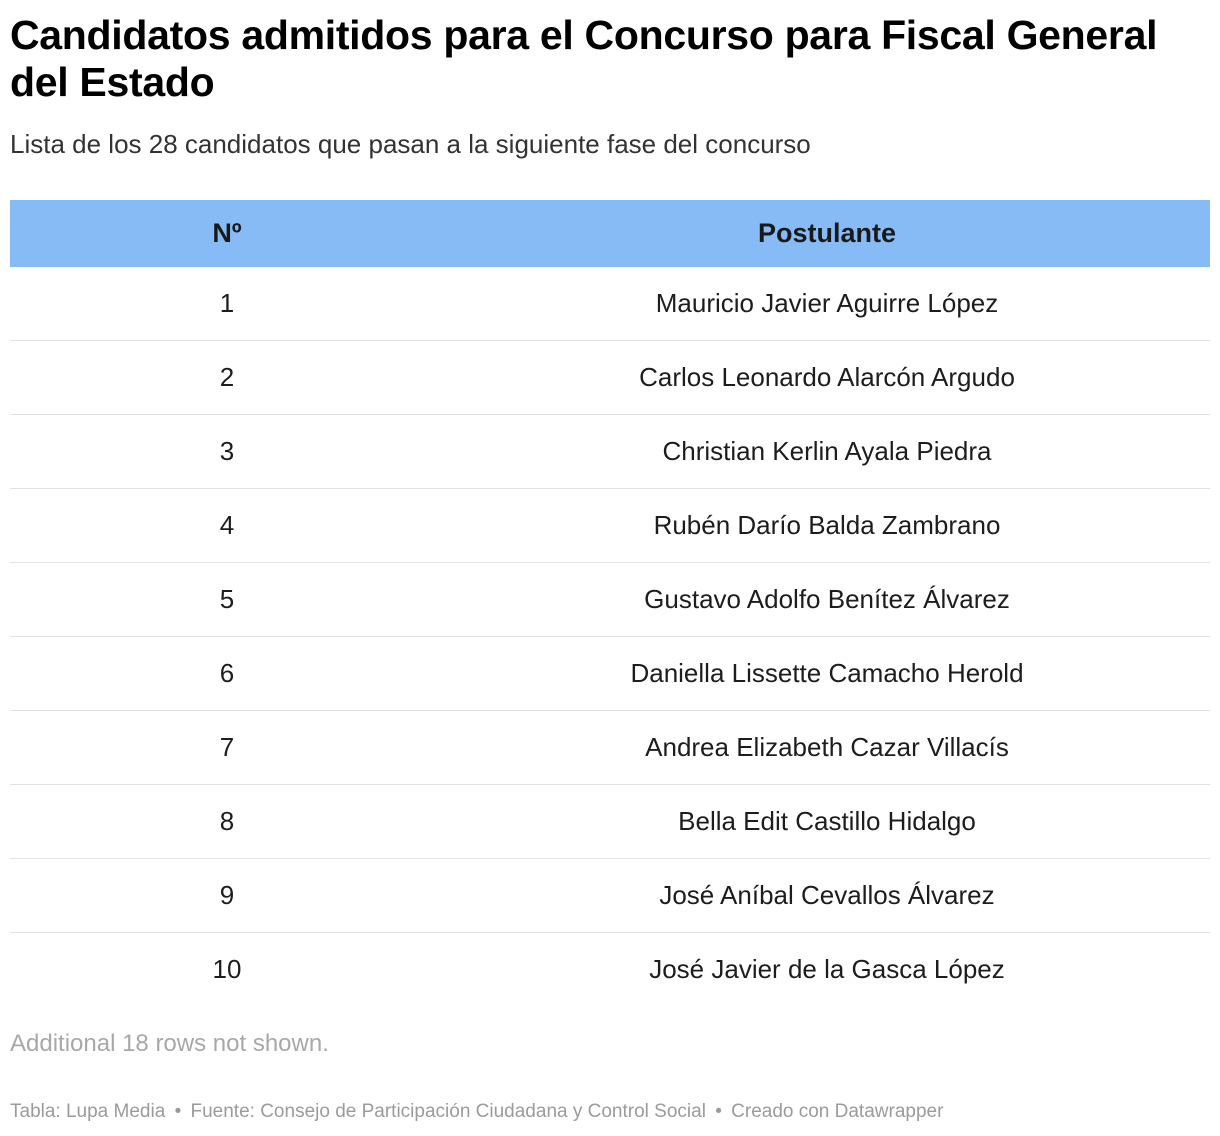 Image resolution: width=1220 pixels, height=1136 pixels. I want to click on cell-postulante: Carlos Leonardo Alarcón Argudo, so click(827, 377).